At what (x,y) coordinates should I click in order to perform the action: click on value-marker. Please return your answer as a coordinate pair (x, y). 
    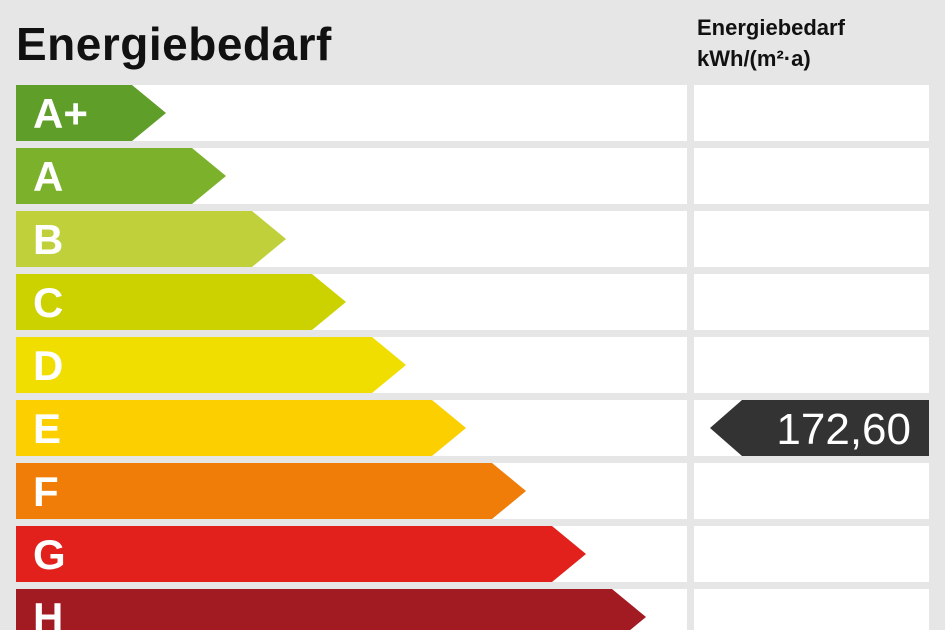
    Looking at the image, I should click on (819, 428).